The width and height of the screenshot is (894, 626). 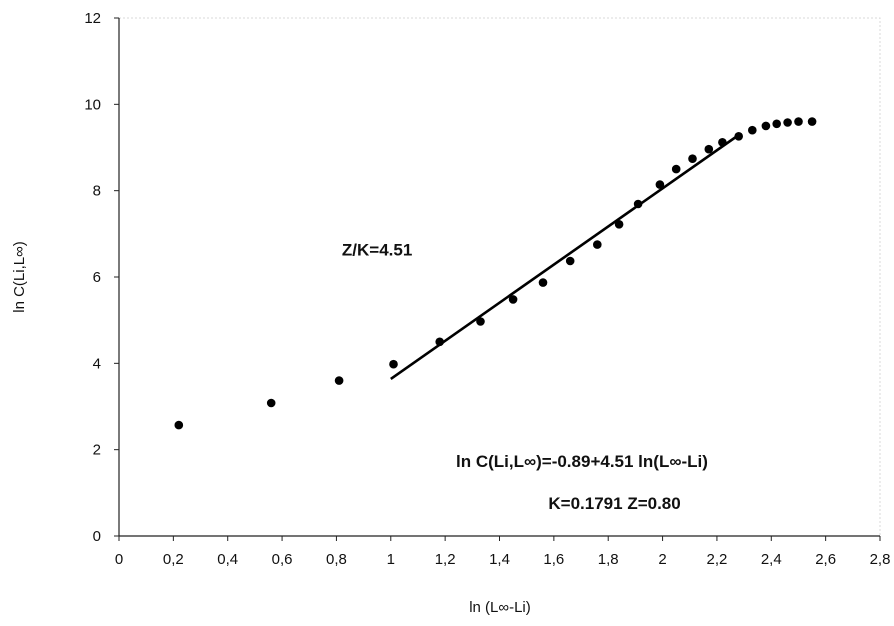 What do you see at coordinates (19, 277) in the screenshot?
I see `y-axis-label: ln C(Li,L∞)` at bounding box center [19, 277].